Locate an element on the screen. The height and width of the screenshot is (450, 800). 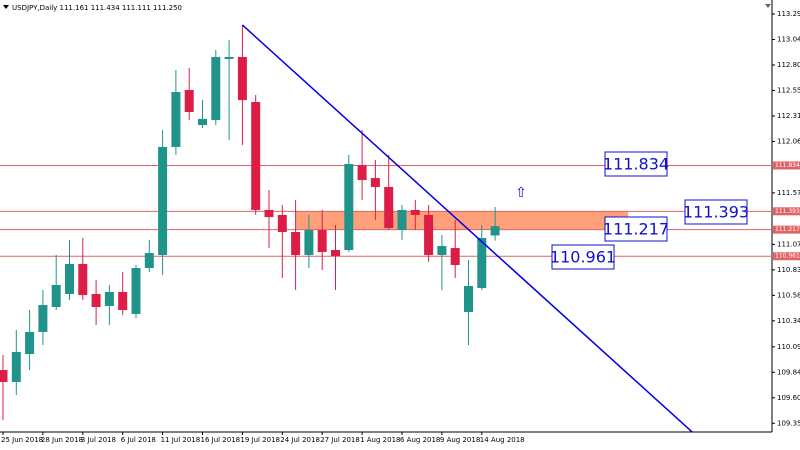
level-tag-label: 111.834 is located at coordinates (787, 165).